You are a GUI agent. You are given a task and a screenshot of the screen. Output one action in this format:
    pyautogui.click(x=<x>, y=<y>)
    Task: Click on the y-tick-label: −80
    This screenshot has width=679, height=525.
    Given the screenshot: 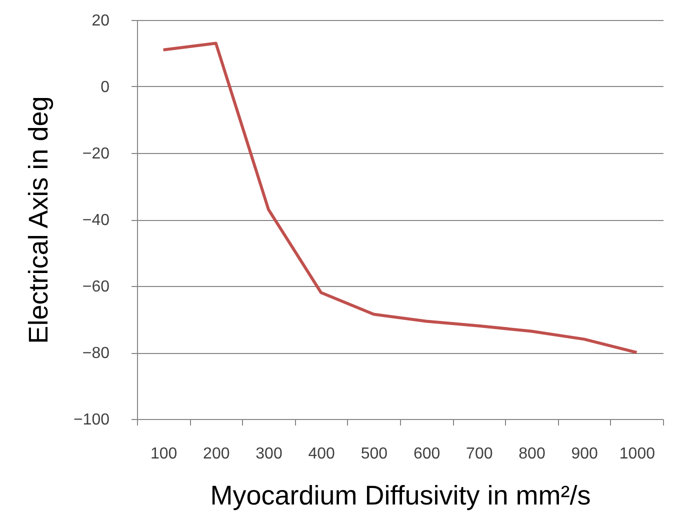 What is the action you would take?
    pyautogui.click(x=96, y=353)
    